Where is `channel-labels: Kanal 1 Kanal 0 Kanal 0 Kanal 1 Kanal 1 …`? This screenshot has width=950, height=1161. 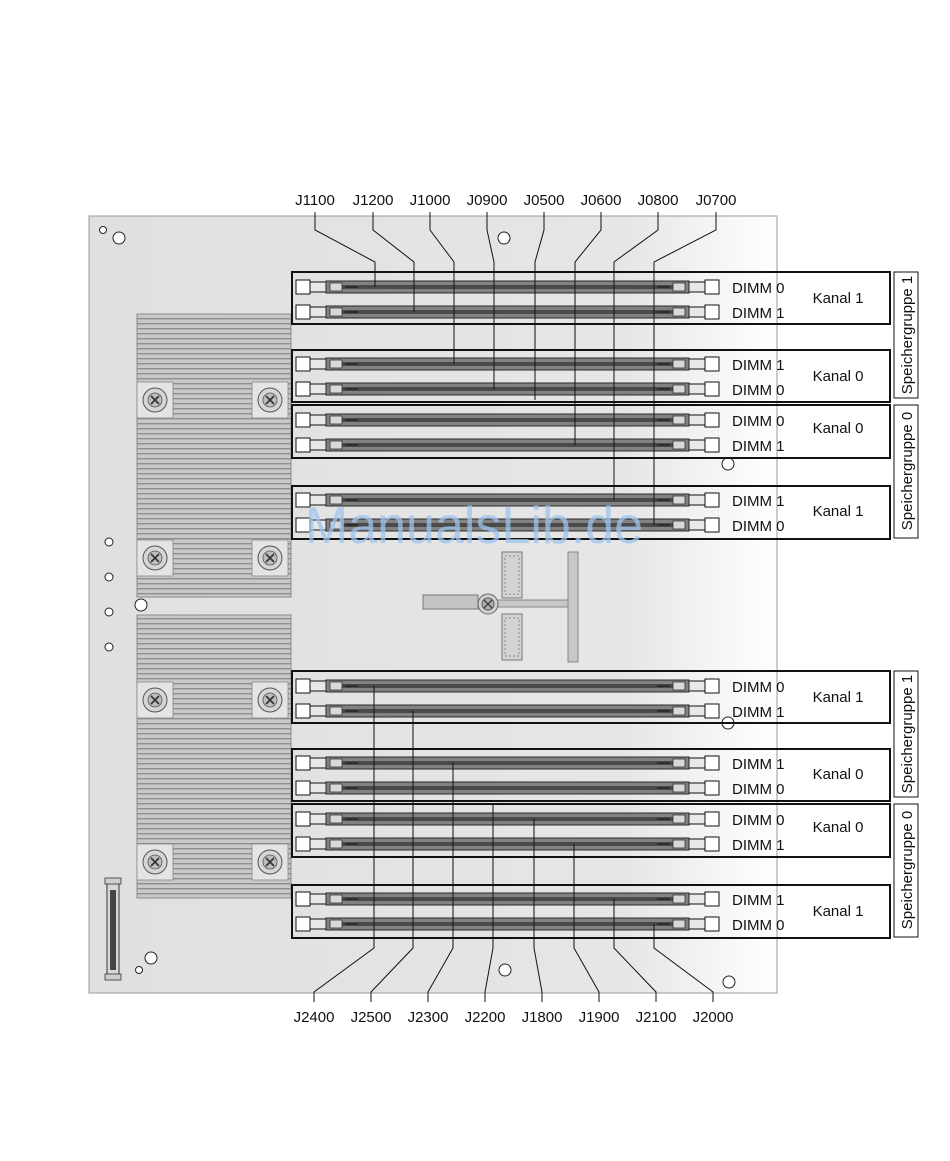
channel-labels: Kanal 1 Kanal 0 Kanal 0 Kanal 1 Kanal 1 … is located at coordinates (838, 605).